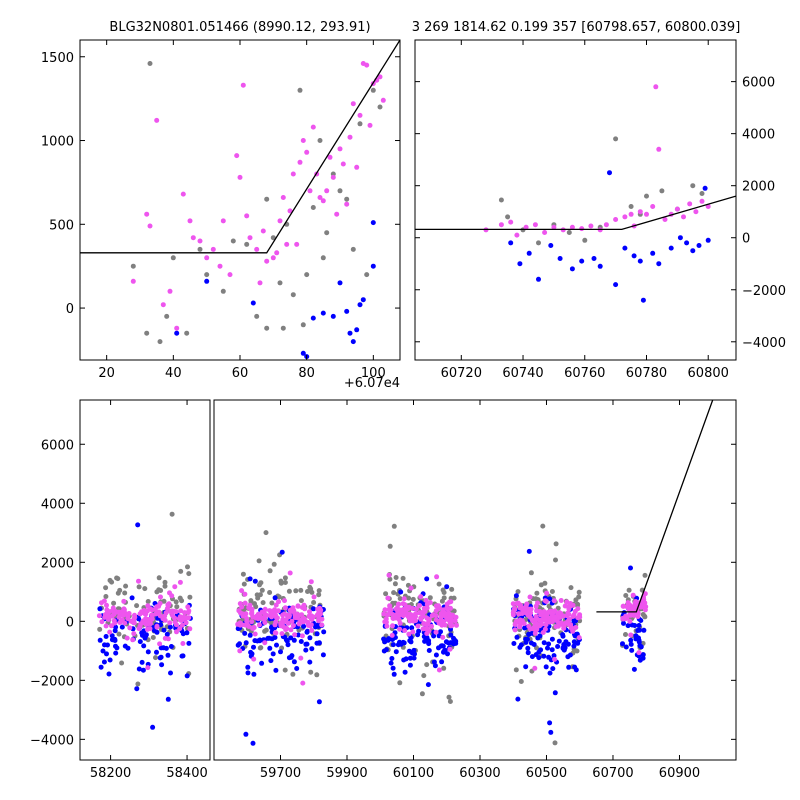 The image size is (800, 800). Describe the element at coordinates (655, 506) in the screenshot. I see `full-model-segment` at that location.